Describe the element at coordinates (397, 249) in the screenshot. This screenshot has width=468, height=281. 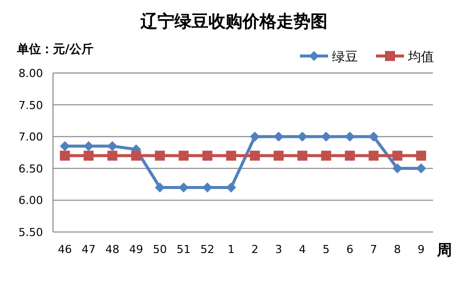
I see `x-tick-label: 8` at that location.